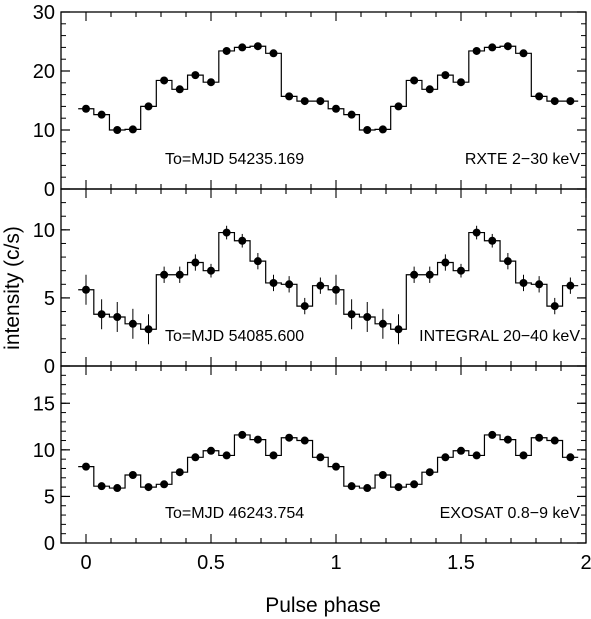  I want to click on x-tick-label: 1, so click(335, 563).